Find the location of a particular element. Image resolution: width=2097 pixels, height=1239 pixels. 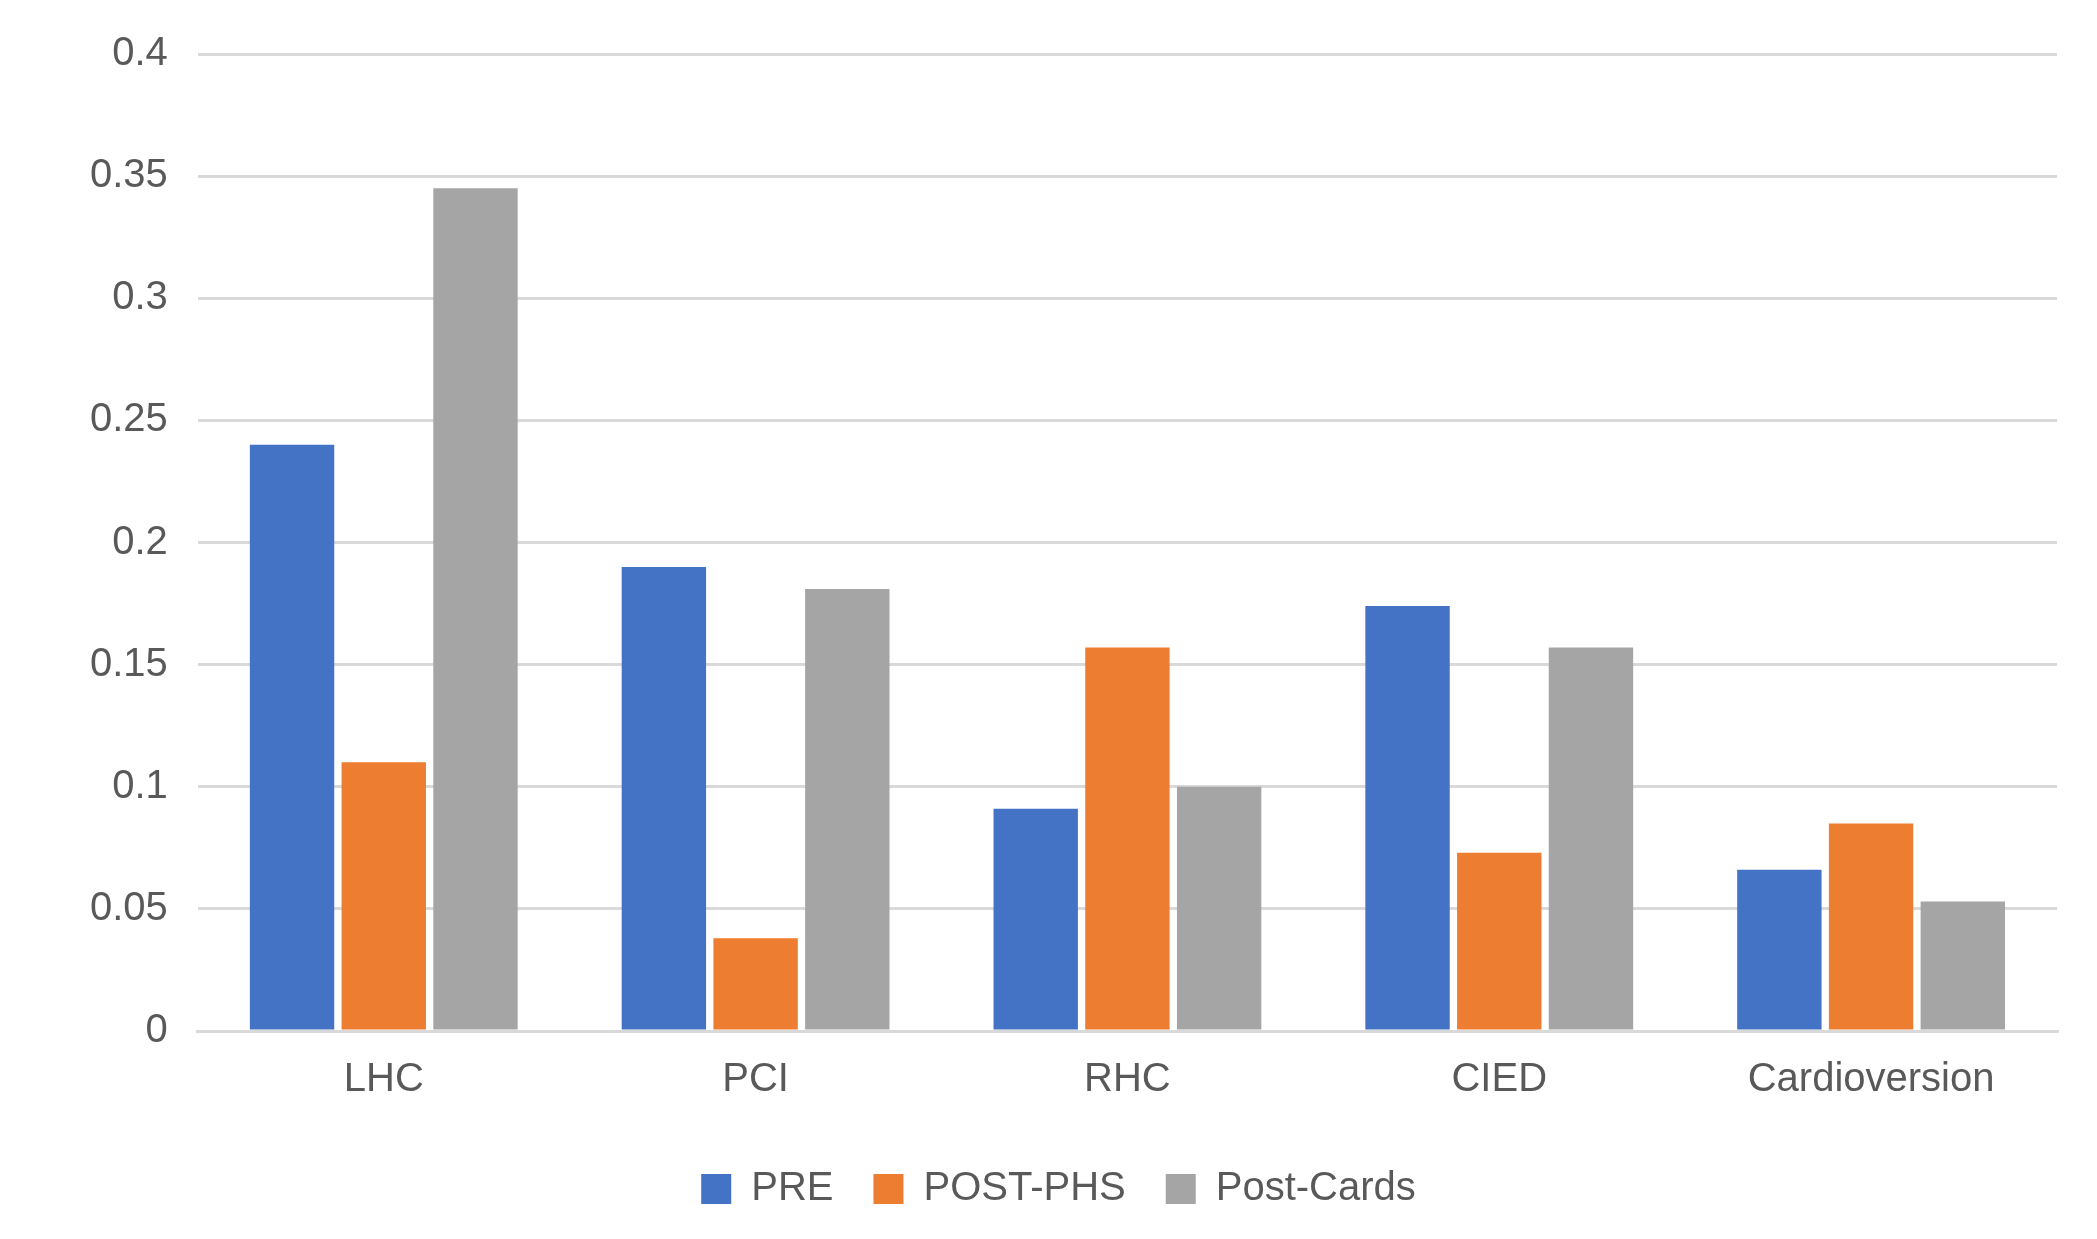

y-tick-label: 0.35 is located at coordinates (128, 173).